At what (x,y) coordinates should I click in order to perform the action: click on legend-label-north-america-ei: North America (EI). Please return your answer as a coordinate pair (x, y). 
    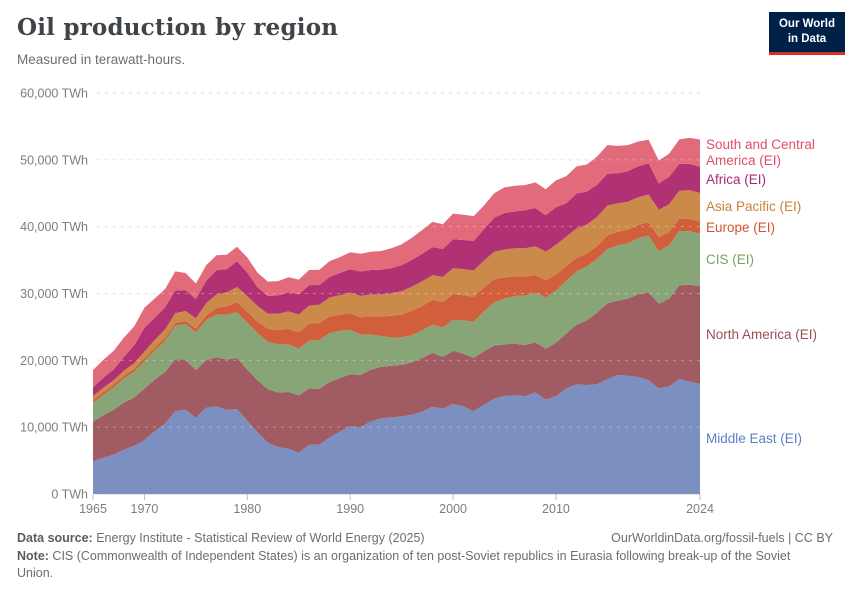
    Looking at the image, I should click on (762, 334).